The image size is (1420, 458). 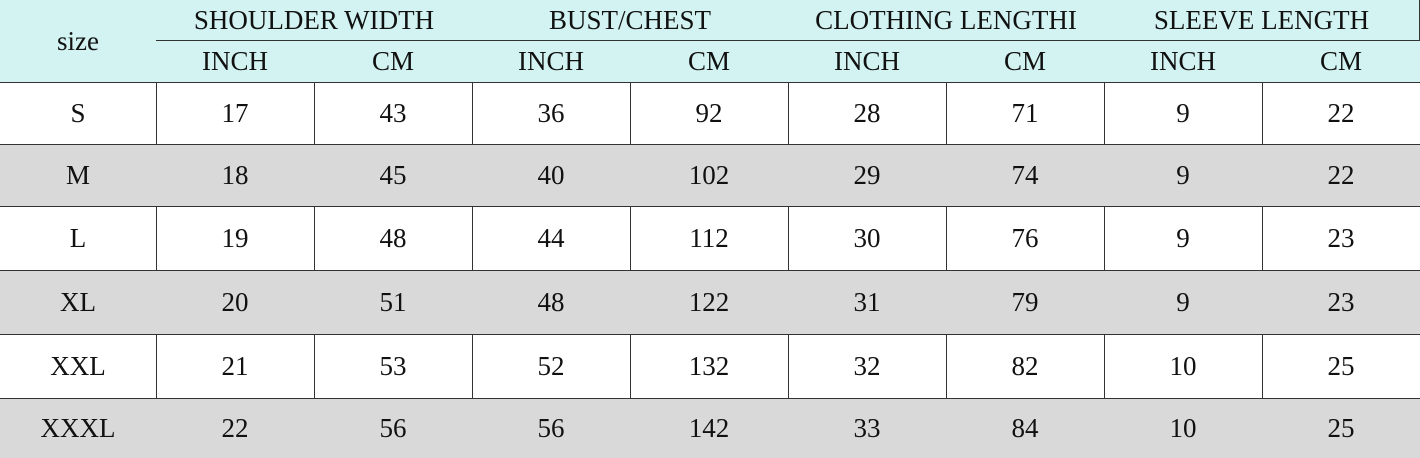 What do you see at coordinates (709, 239) in the screenshot?
I see `value-cell: 112` at bounding box center [709, 239].